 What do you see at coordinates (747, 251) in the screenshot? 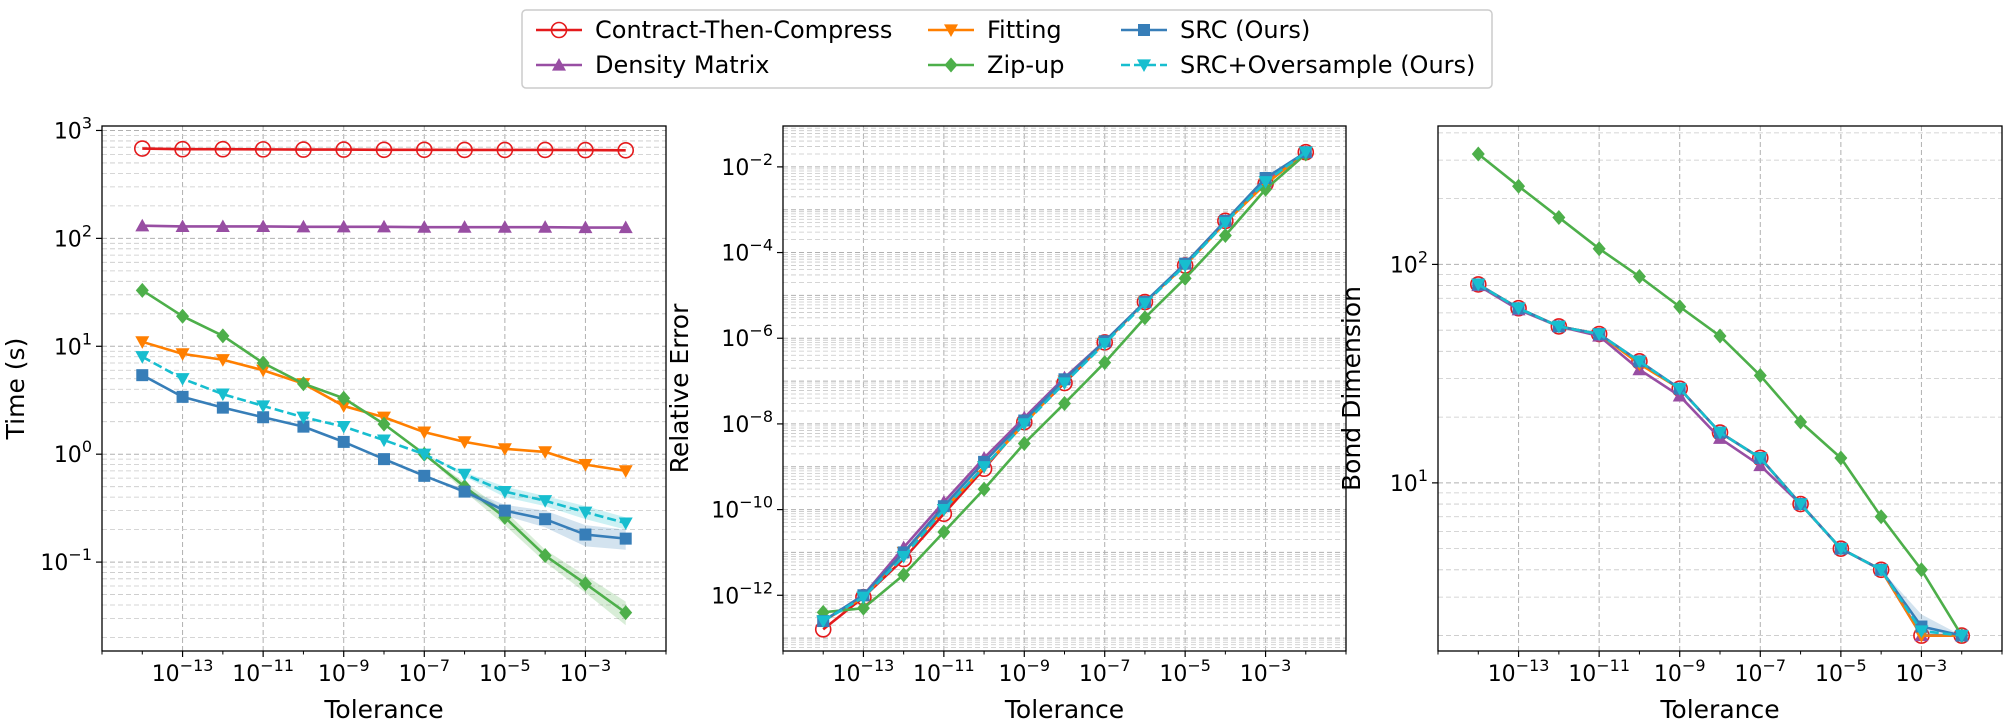
I see `y-tick-label: 10⁻⁴` at bounding box center [747, 251].